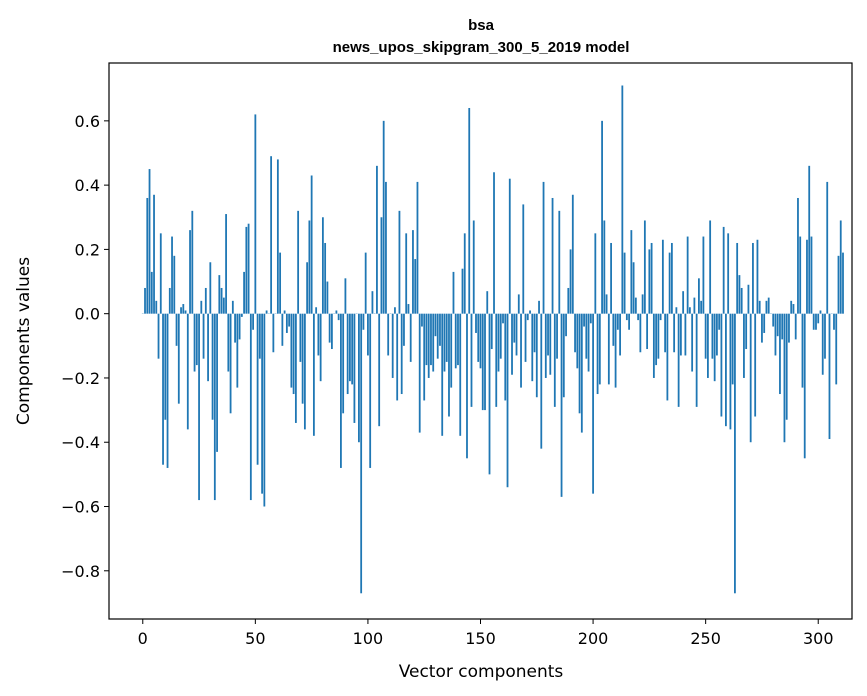 The image size is (867, 696). What do you see at coordinates (85, 346) in the screenshot?
I see `y-axis-ticks: −0.8 −0.6 −0.4 −0.2 0.0 0.2 0.4 0.6` at bounding box center [85, 346].